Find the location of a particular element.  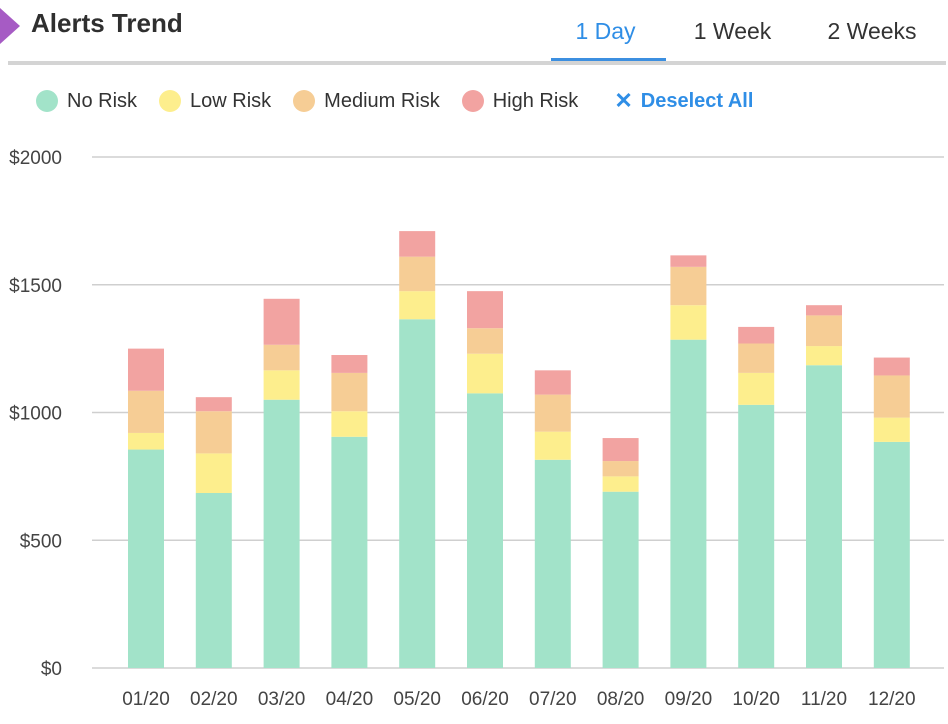

x-tick-label: 01/20 is located at coordinates (146, 699).